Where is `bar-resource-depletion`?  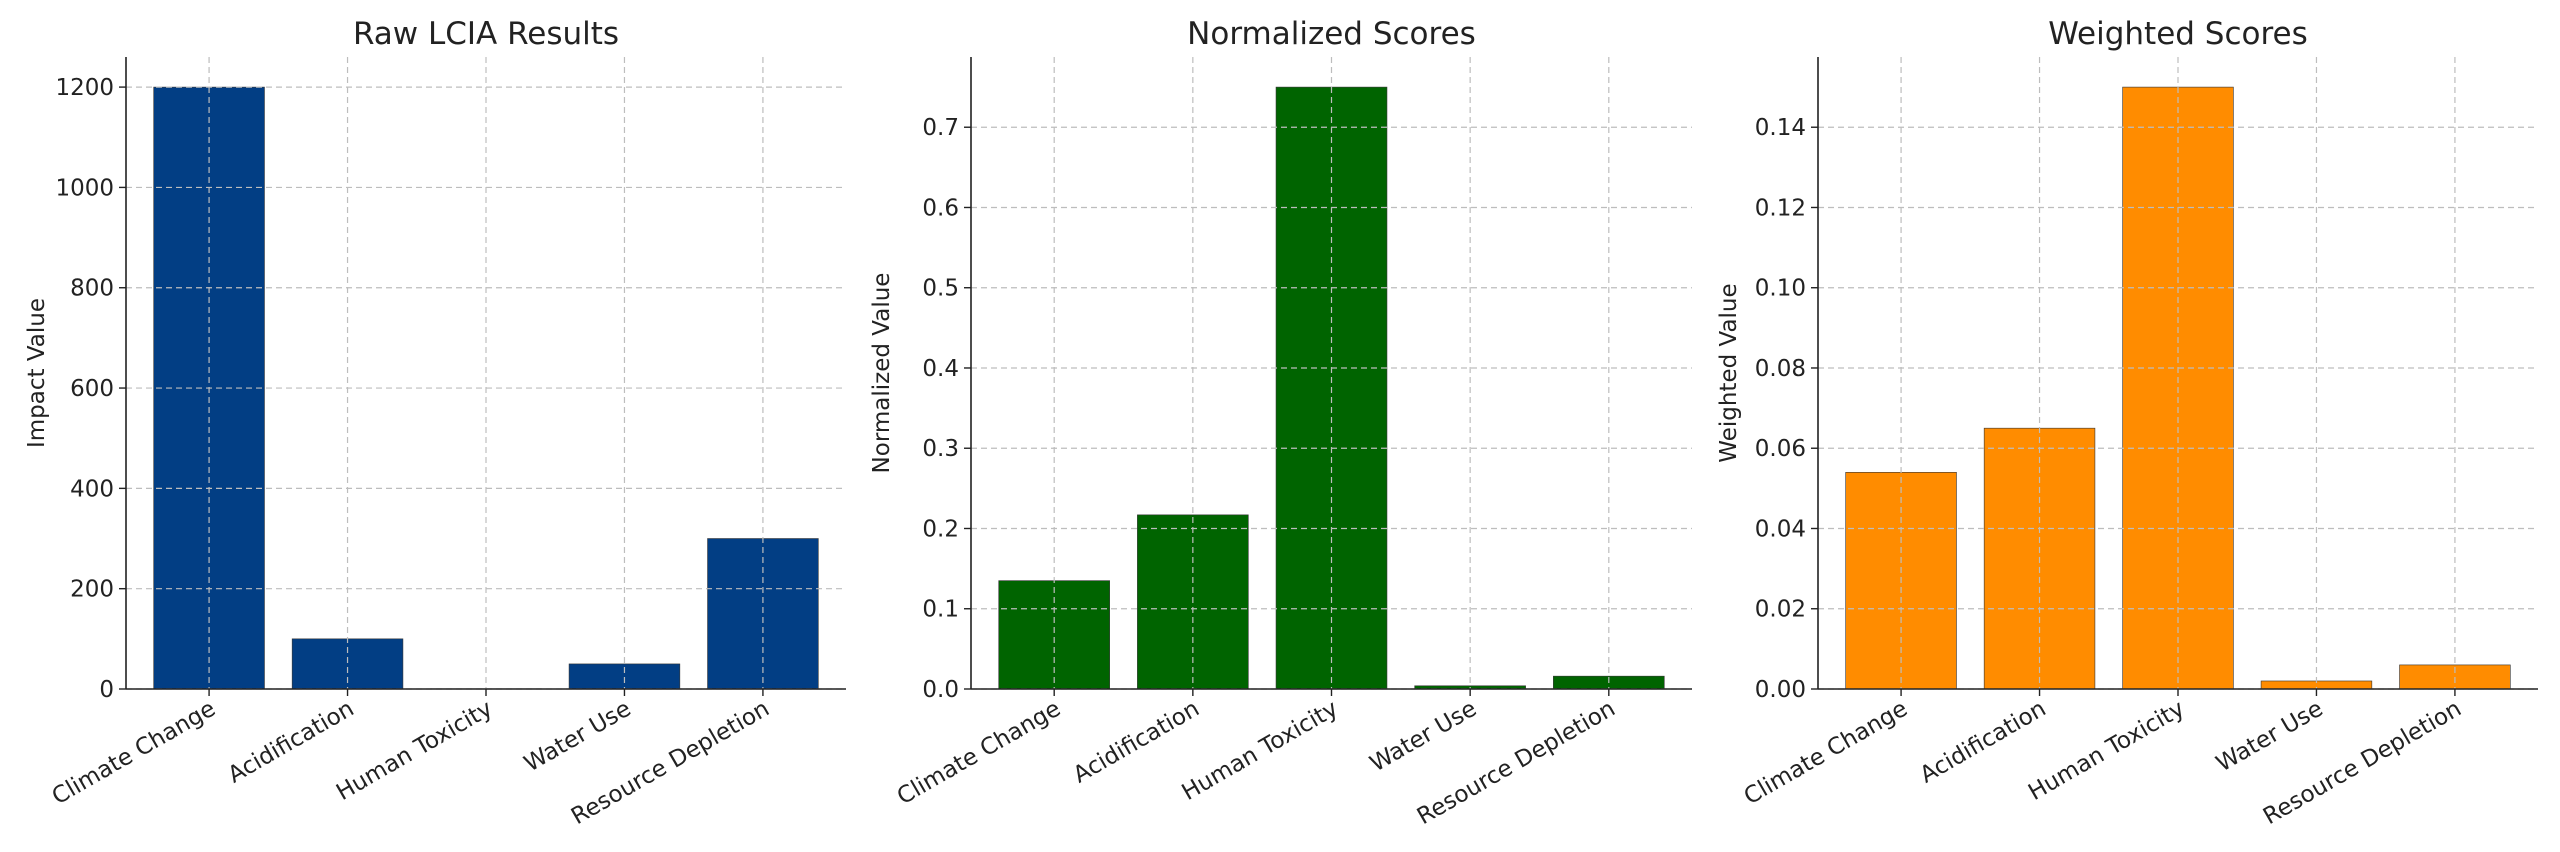 bar-resource-depletion is located at coordinates (763, 614).